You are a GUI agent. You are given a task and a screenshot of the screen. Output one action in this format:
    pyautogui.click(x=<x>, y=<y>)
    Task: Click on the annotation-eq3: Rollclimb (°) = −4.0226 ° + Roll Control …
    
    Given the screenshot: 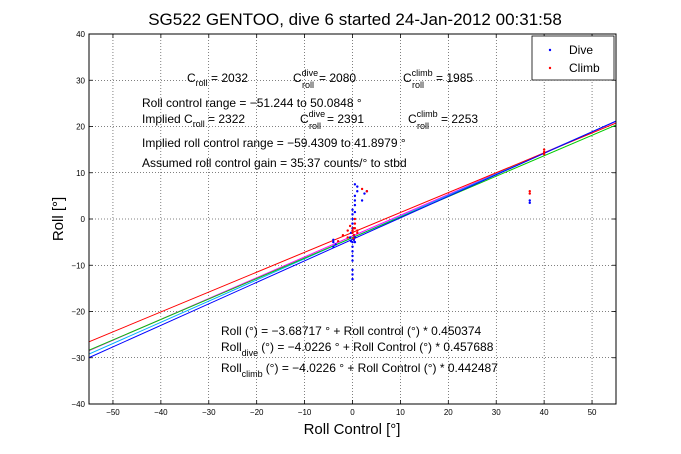 What is the action you would take?
    pyautogui.click(x=359, y=370)
    